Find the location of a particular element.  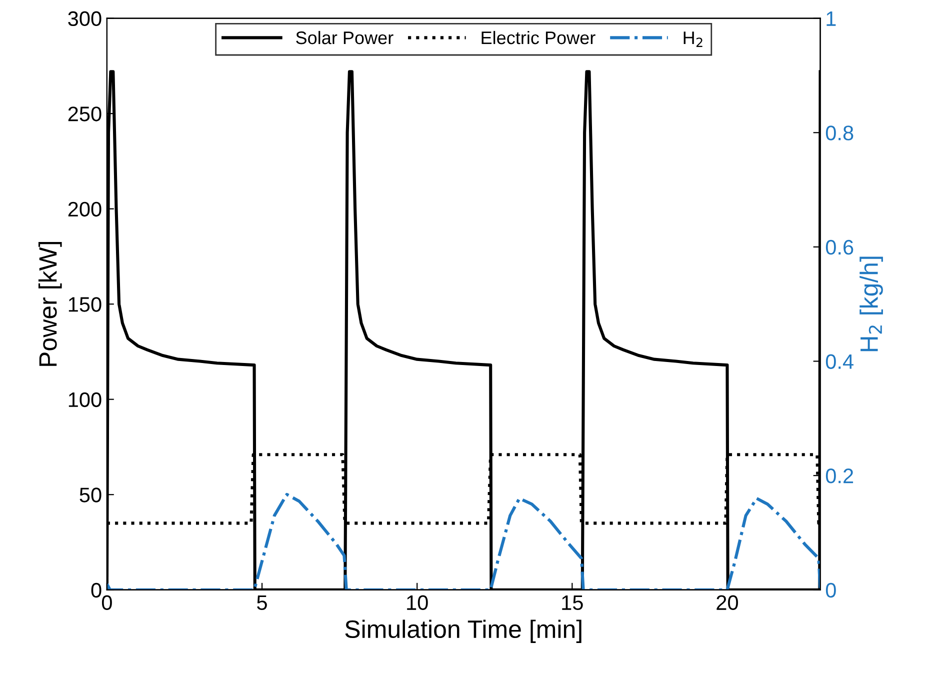

legend-label: Electric Power is located at coordinates (539, 37).